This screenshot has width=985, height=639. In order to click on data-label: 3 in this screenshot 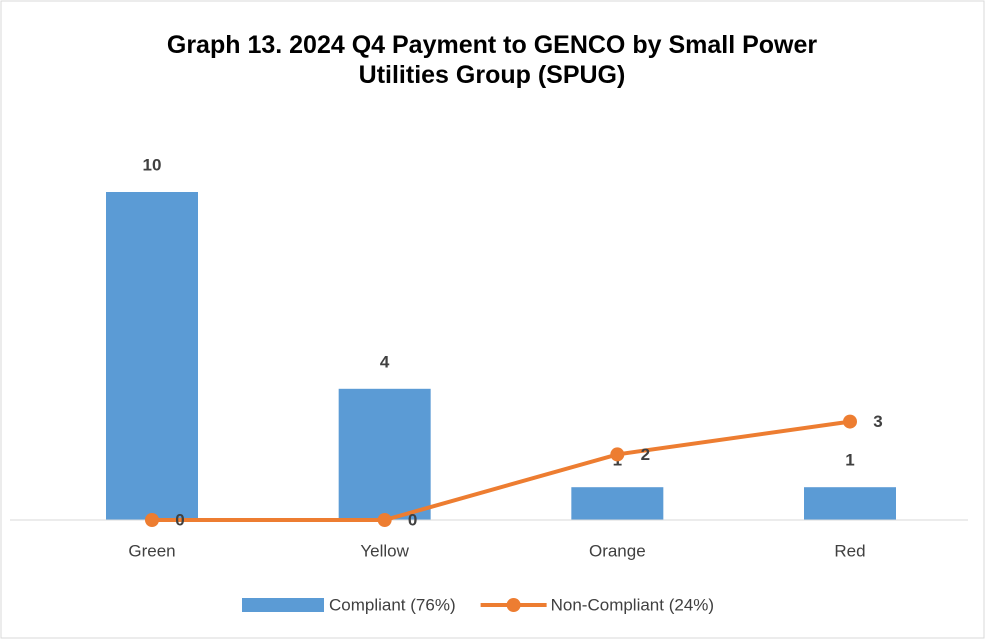, I will do `click(877, 421)`.